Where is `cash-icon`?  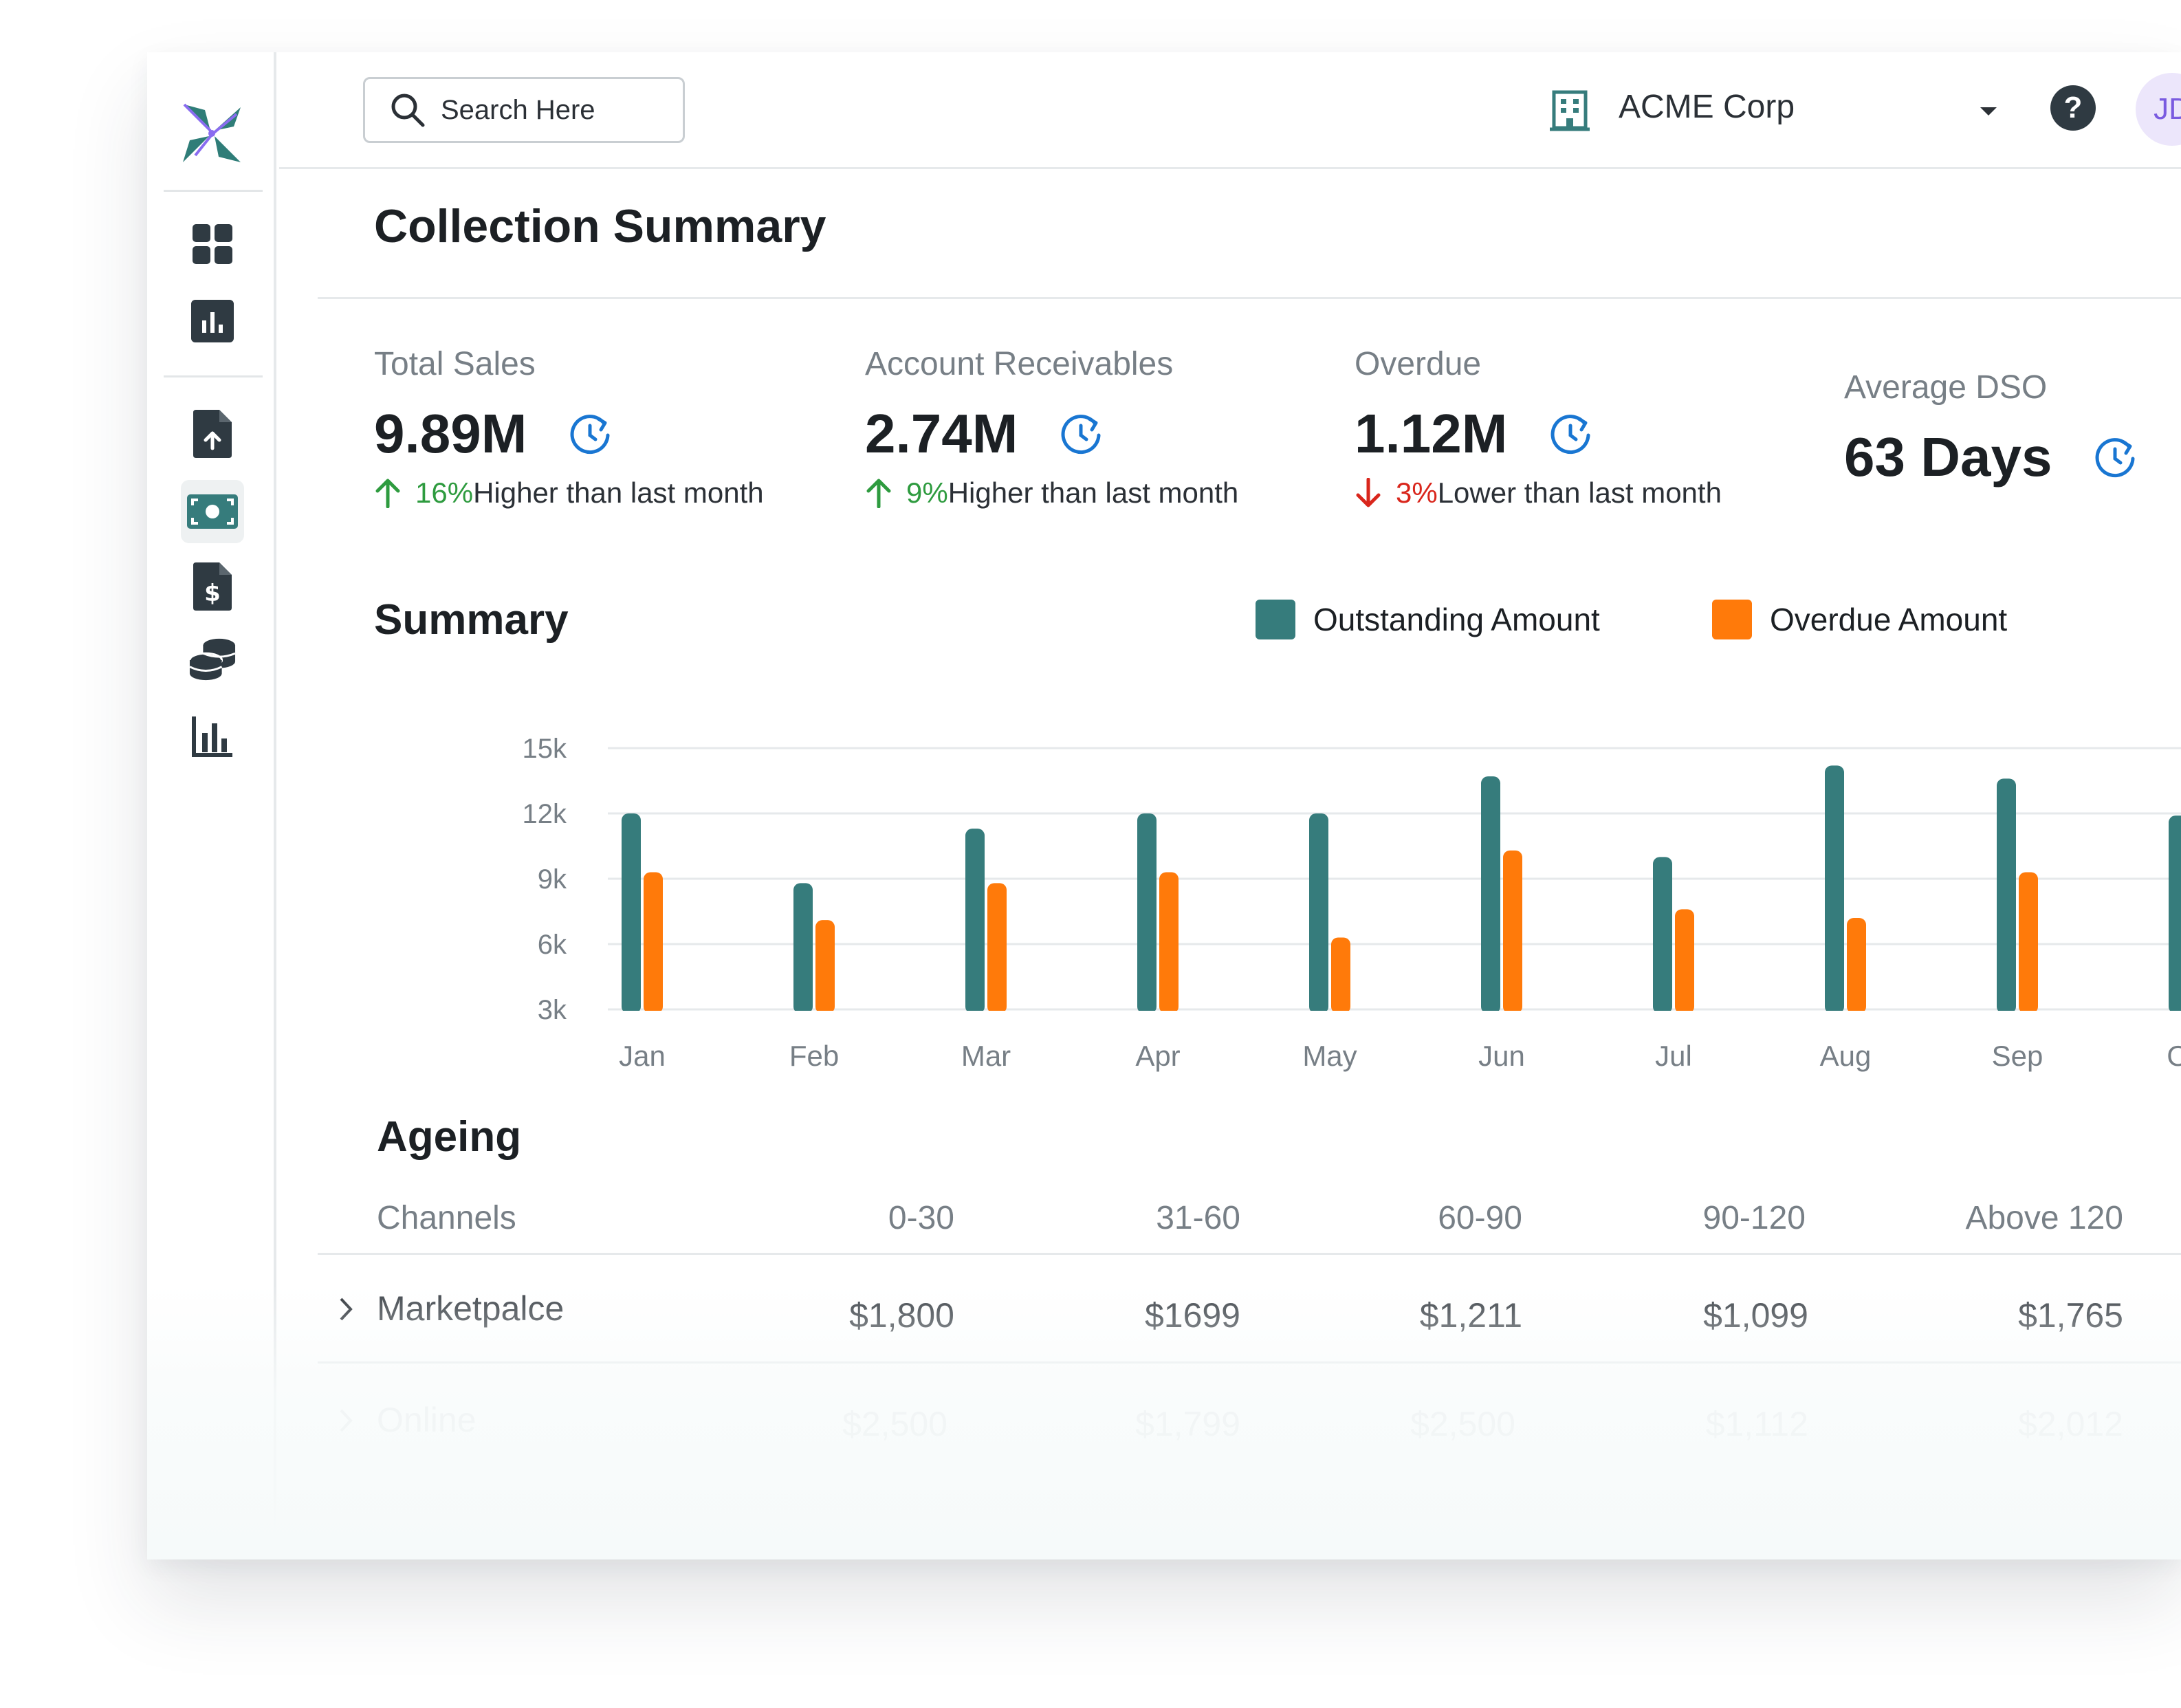 cash-icon is located at coordinates (212, 511).